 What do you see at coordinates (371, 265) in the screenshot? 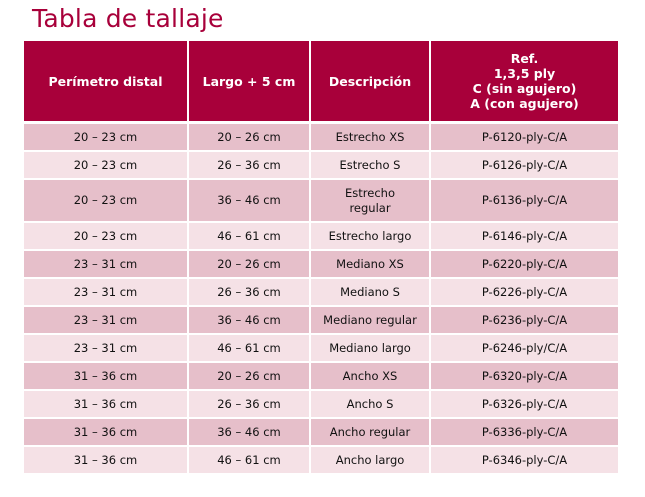
I see `cell-descripcion: Mediano XS` at bounding box center [371, 265].